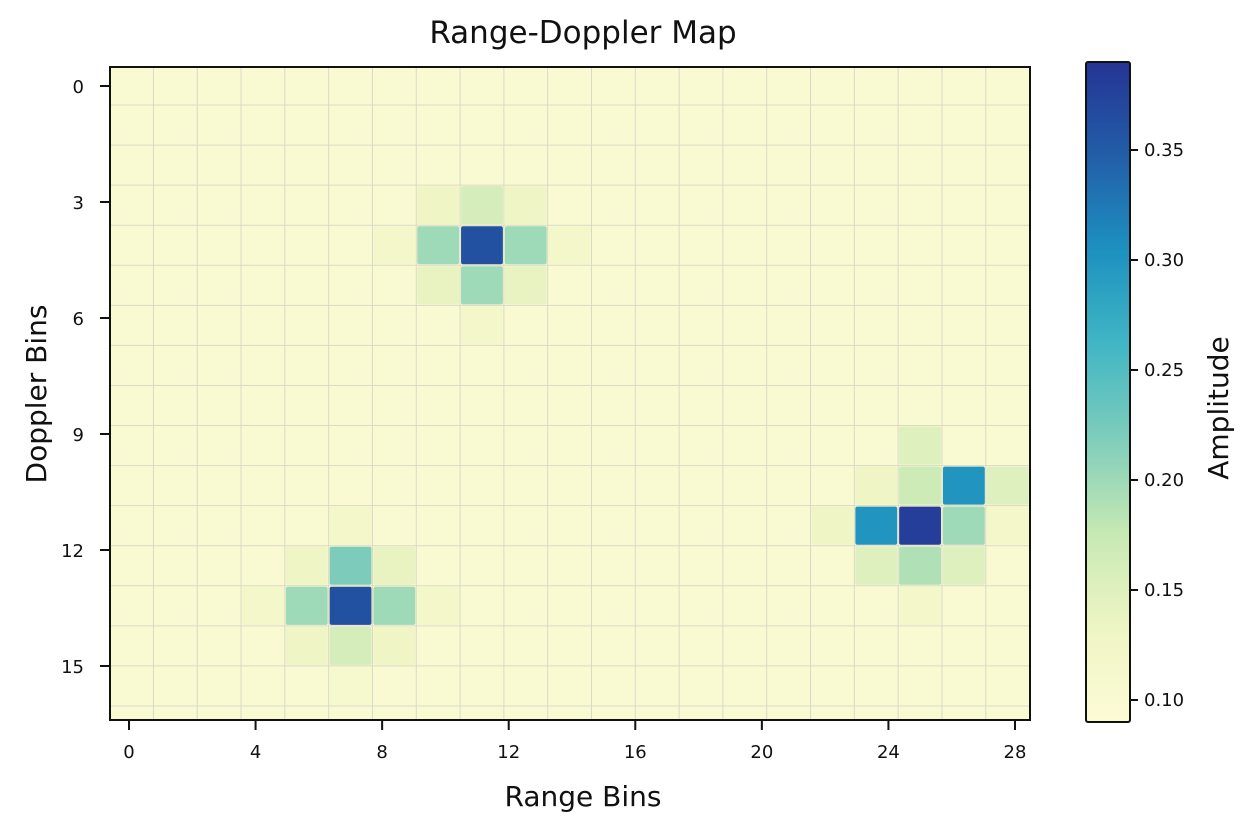  I want to click on x-tick-label: 12, so click(508, 752).